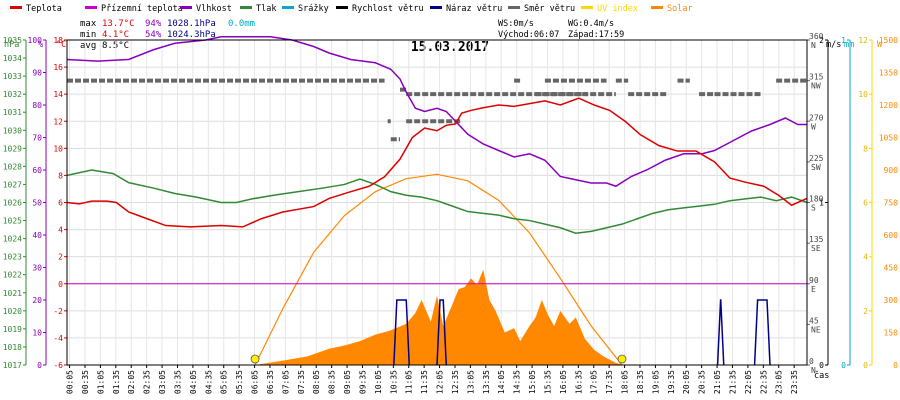 This screenshot has width=900, height=400. Describe the element at coordinates (270, 382) in the screenshot. I see `time-tick-label: 06:35` at that location.